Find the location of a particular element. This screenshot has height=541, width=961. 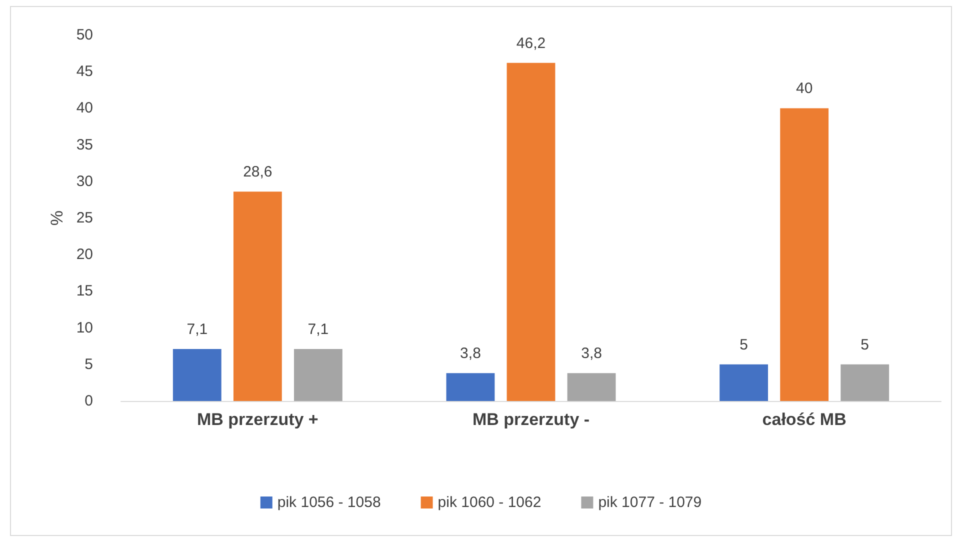

legend-label: pik 1056 - 1058 is located at coordinates (329, 502).